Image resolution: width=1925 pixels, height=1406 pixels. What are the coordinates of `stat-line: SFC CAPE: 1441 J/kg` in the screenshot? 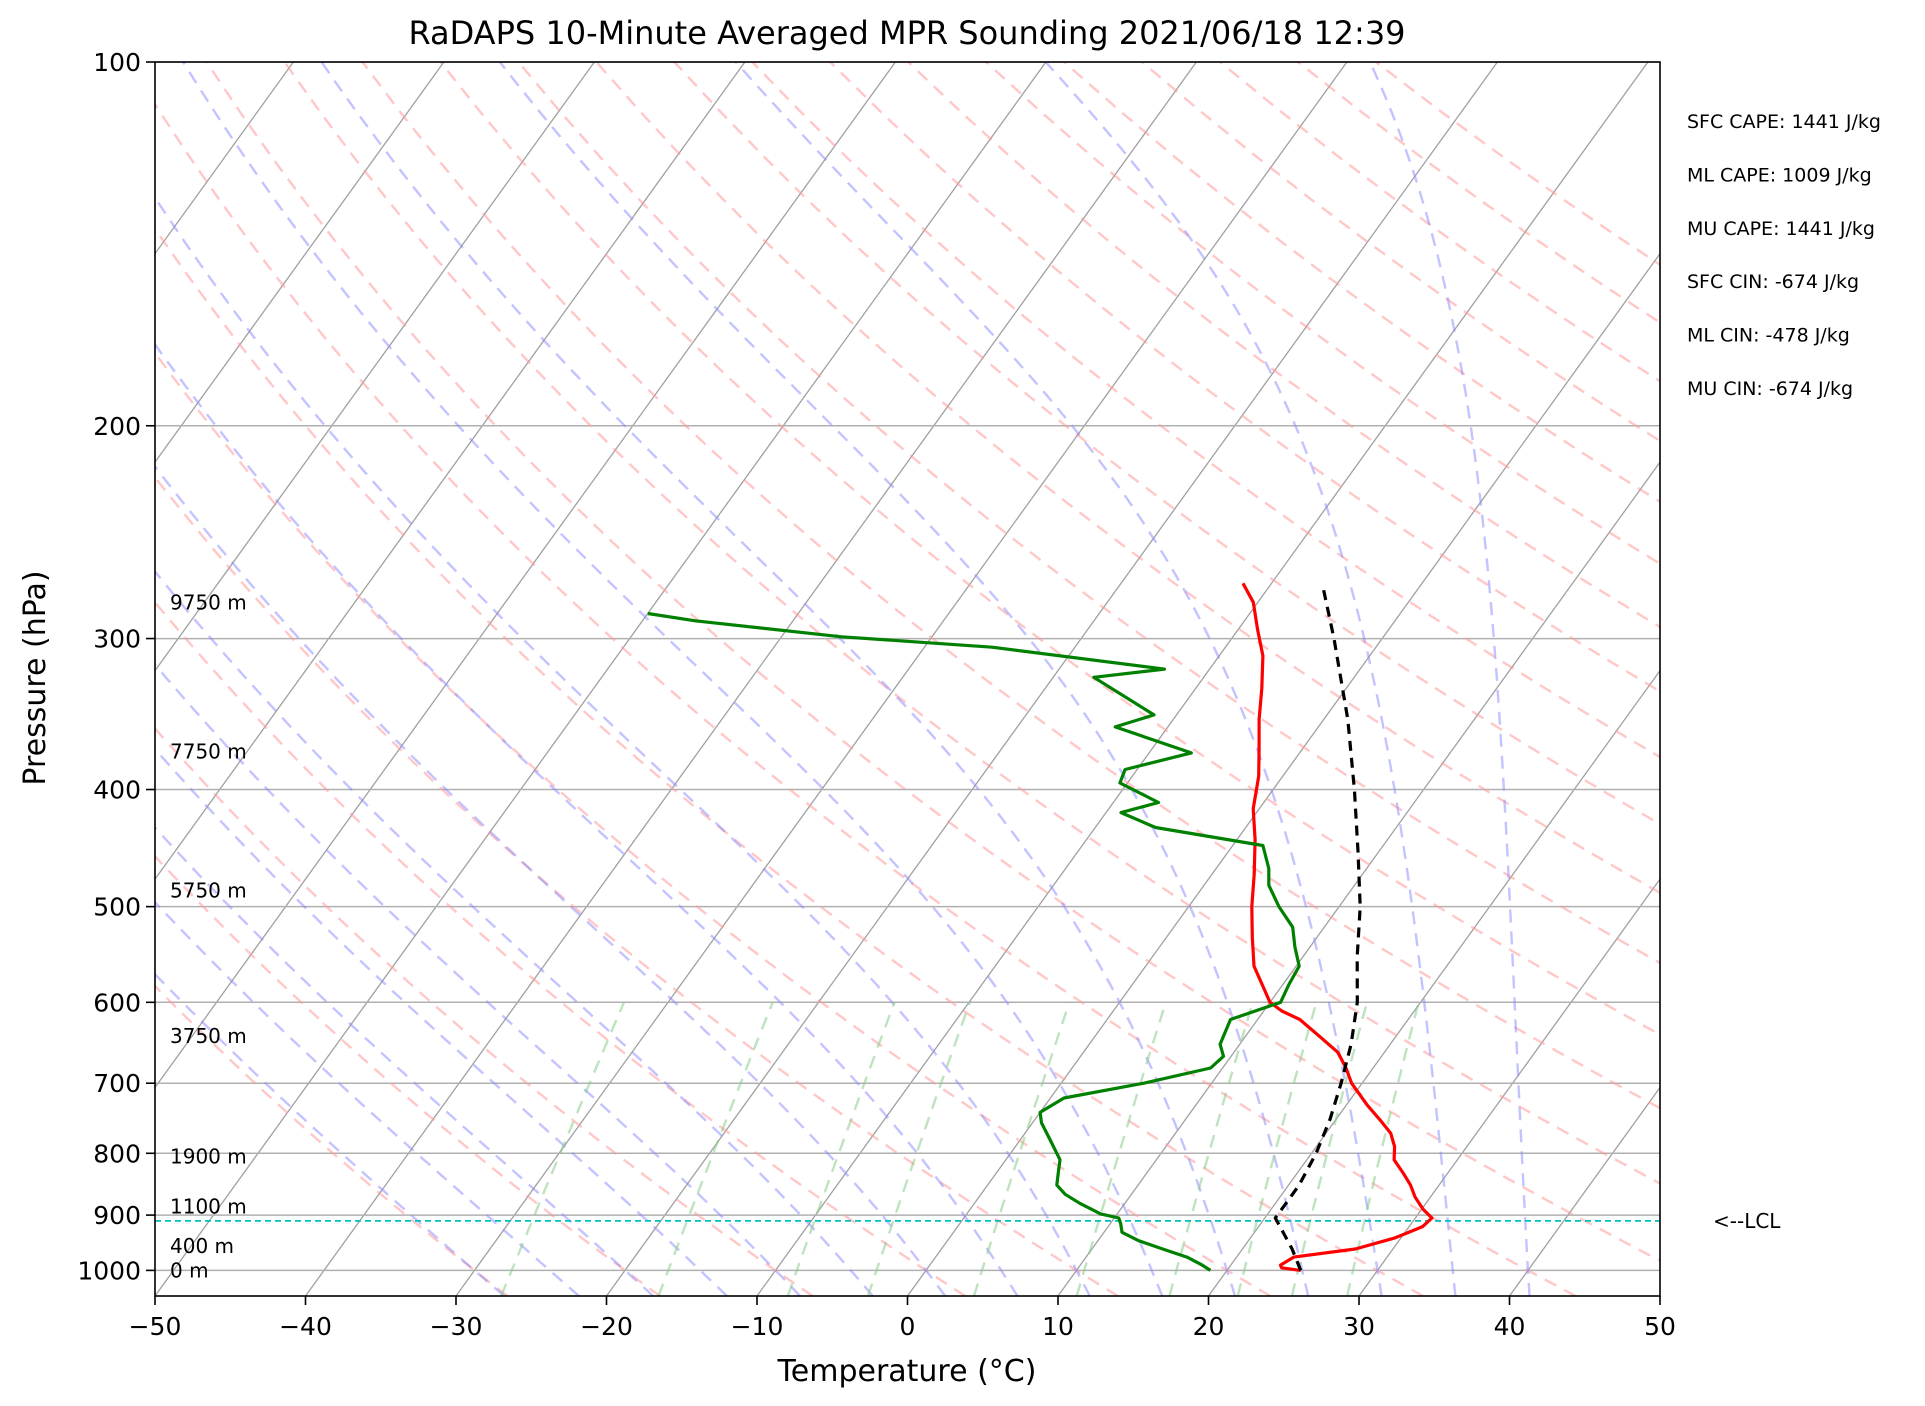 It's located at (1784, 122).